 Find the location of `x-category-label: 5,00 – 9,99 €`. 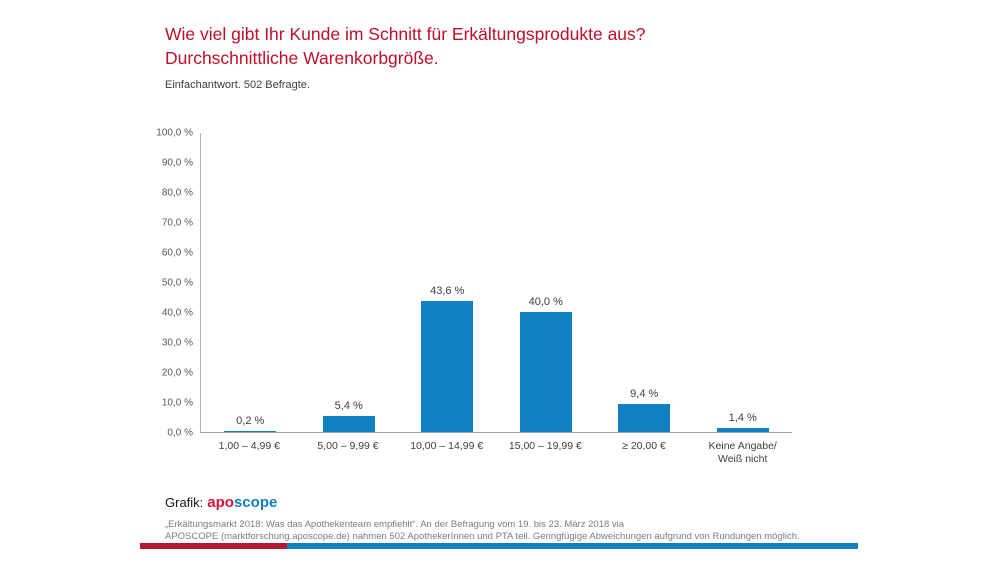

x-category-label: 5,00 – 9,99 € is located at coordinates (348, 446).